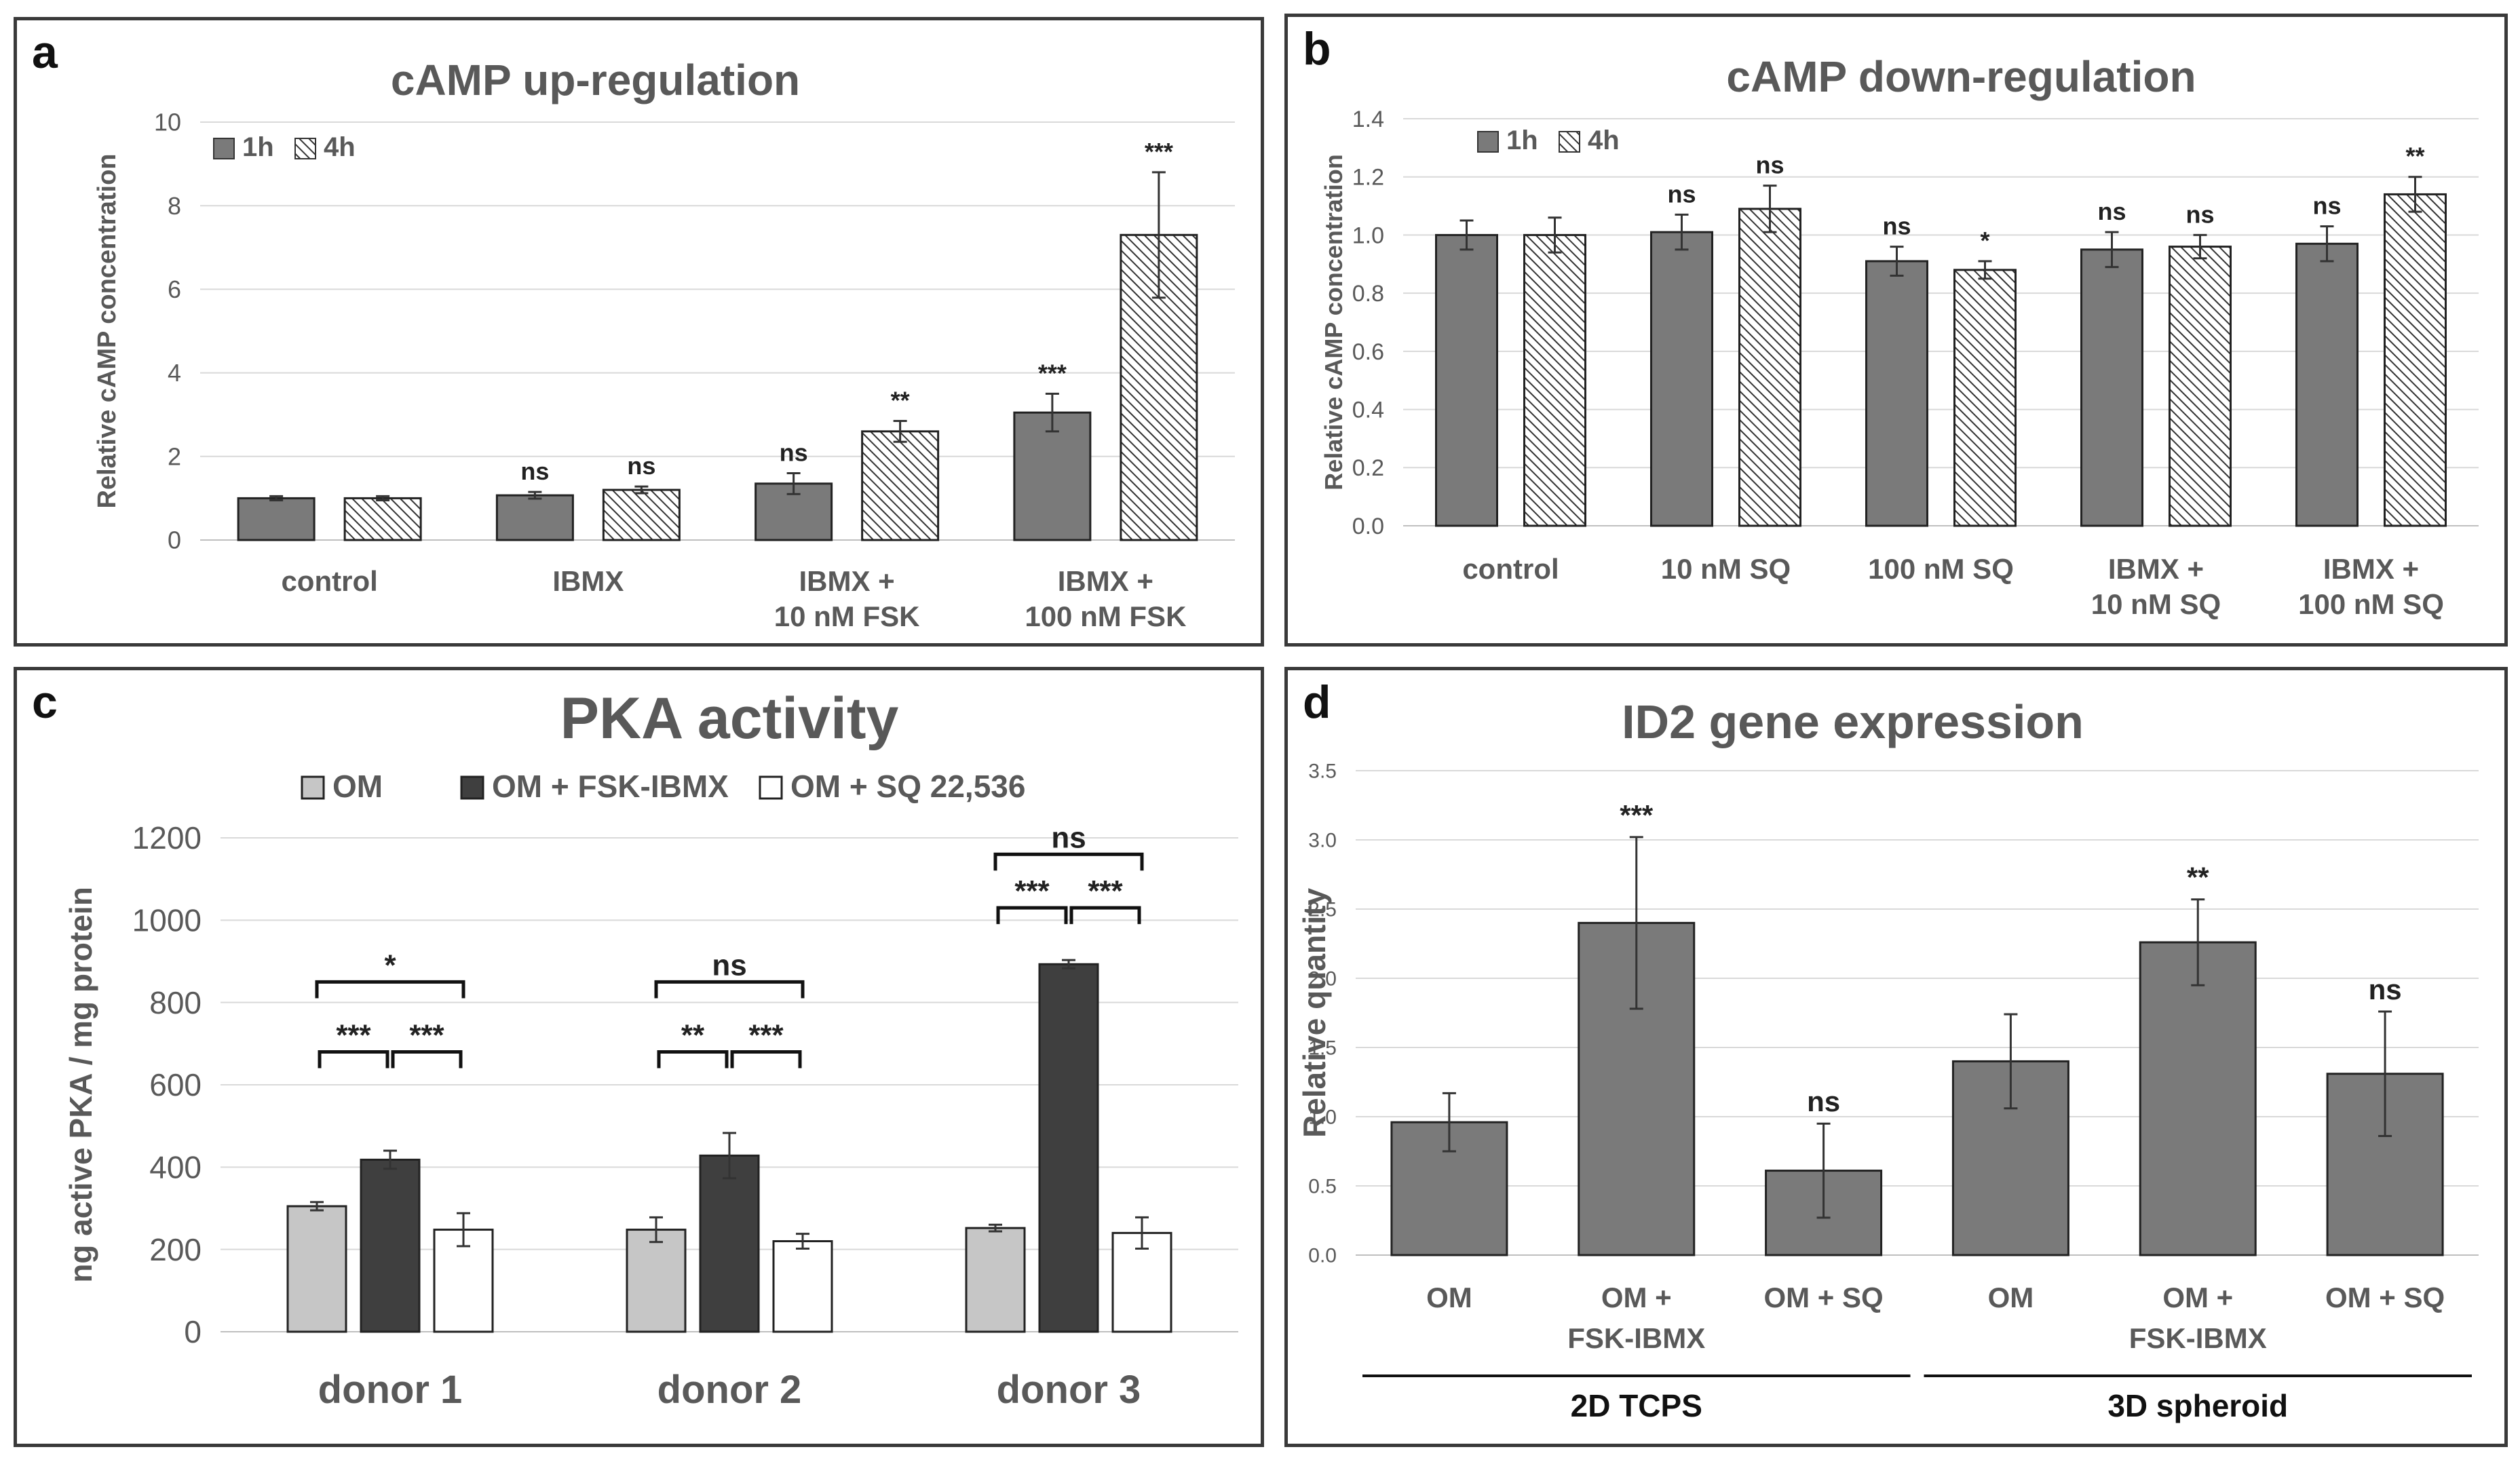  What do you see at coordinates (175, 1084) in the screenshot?
I see `y-tick-label: 600` at bounding box center [175, 1084].